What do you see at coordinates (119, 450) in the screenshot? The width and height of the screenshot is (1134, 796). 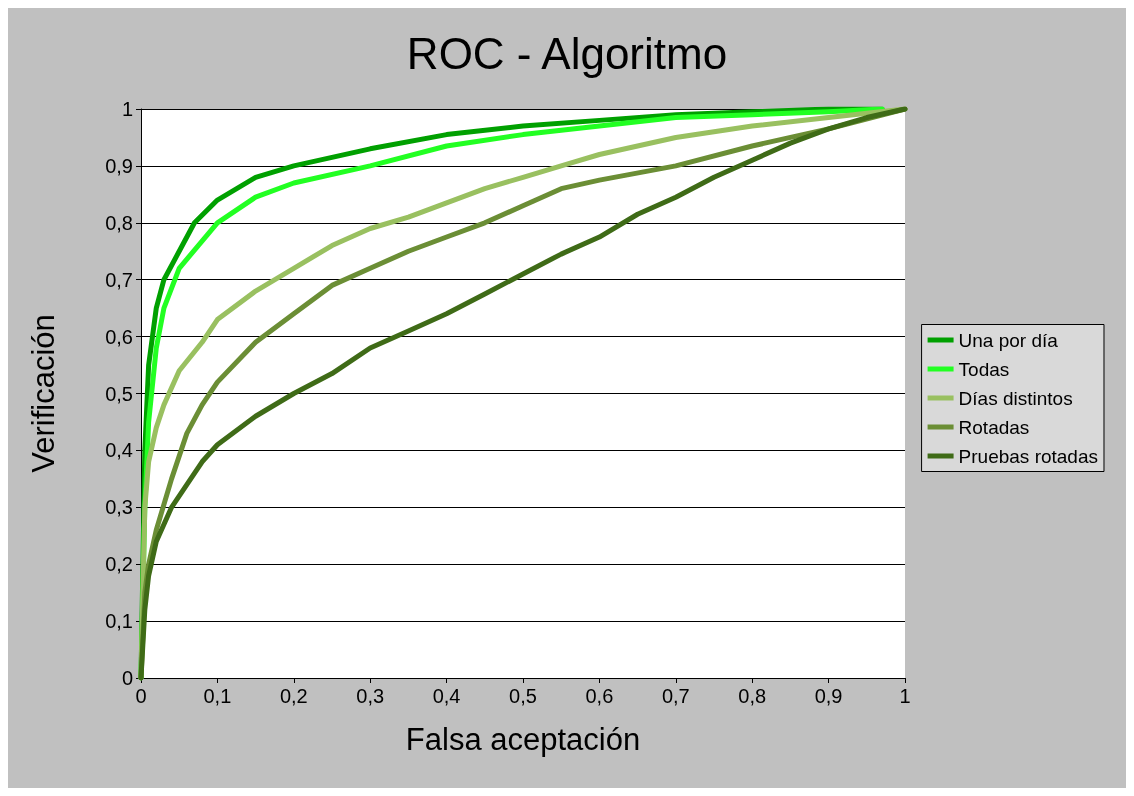 I see `y-tick-label: 0,4` at bounding box center [119, 450].